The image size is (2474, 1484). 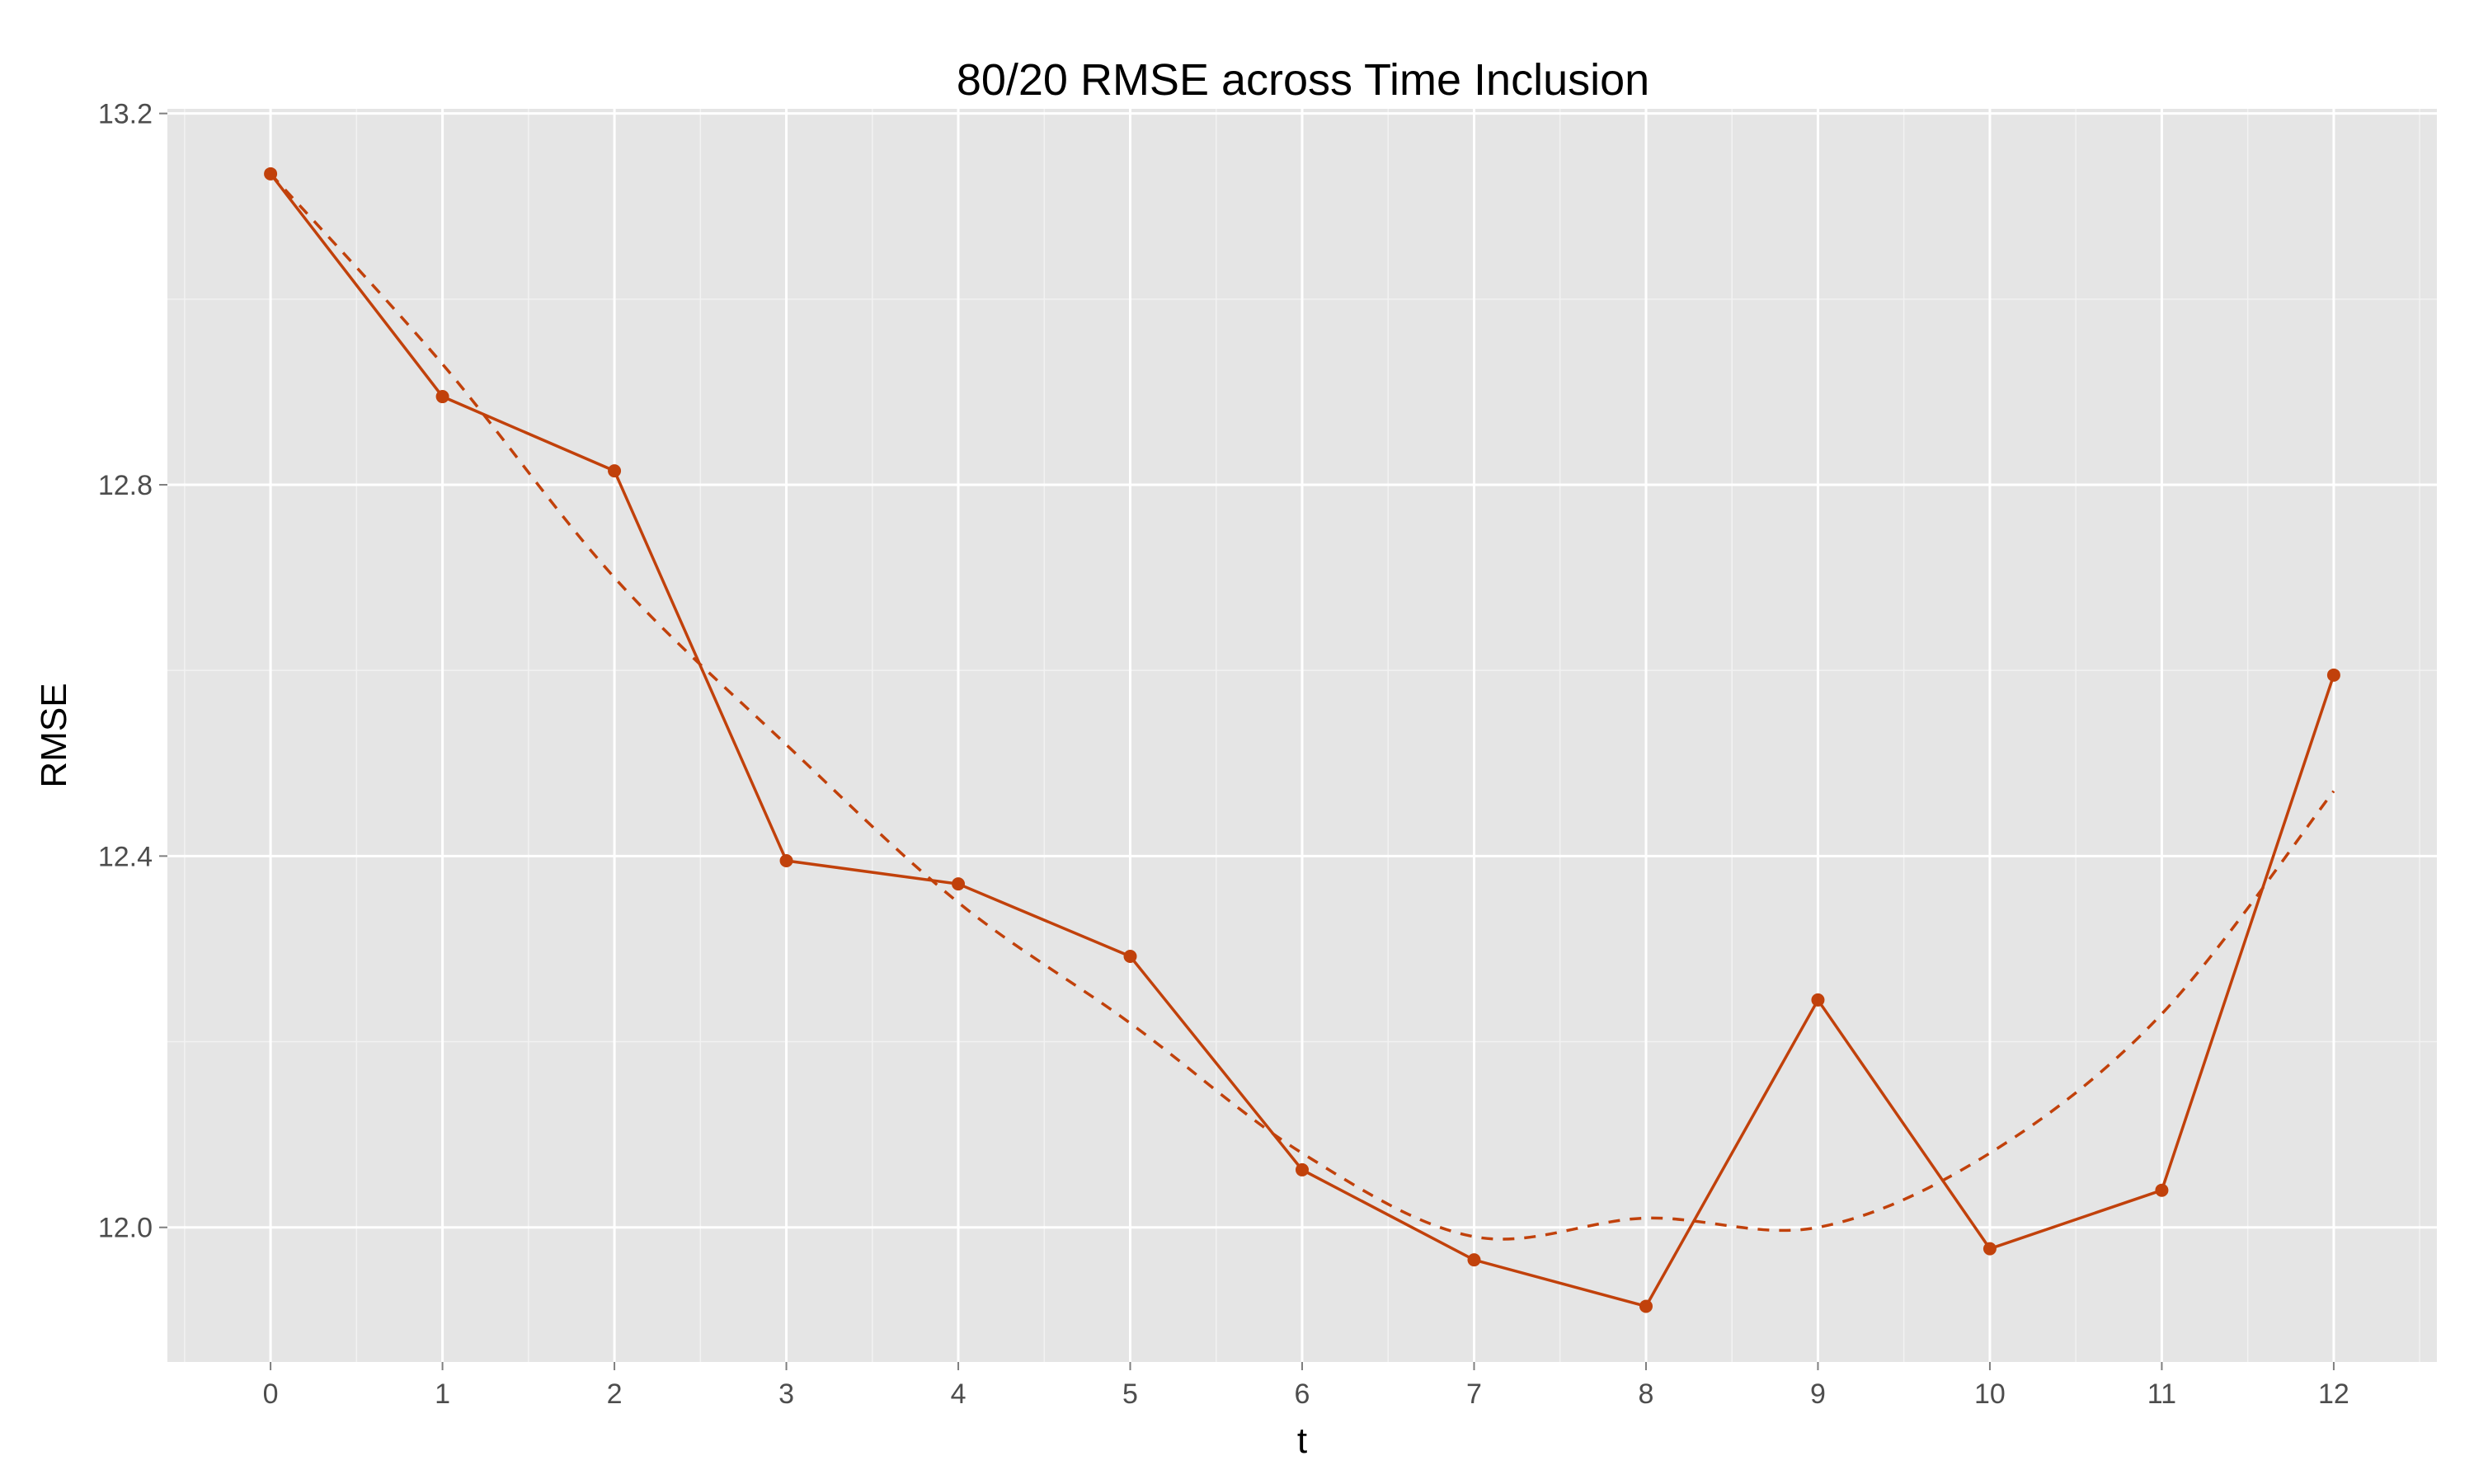 What do you see at coordinates (2161, 1394) in the screenshot?
I see `x-tick-label: 11` at bounding box center [2161, 1394].